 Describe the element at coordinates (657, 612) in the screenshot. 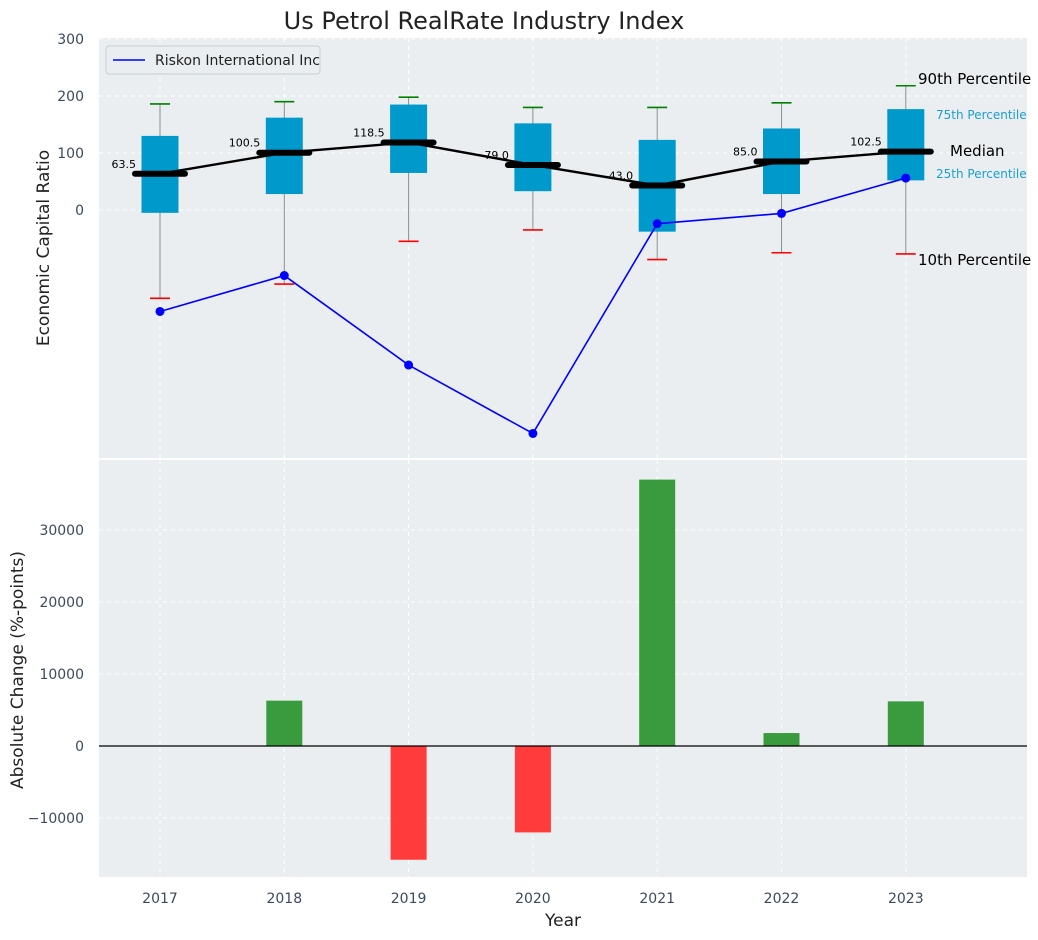

I see `bar-2021` at that location.